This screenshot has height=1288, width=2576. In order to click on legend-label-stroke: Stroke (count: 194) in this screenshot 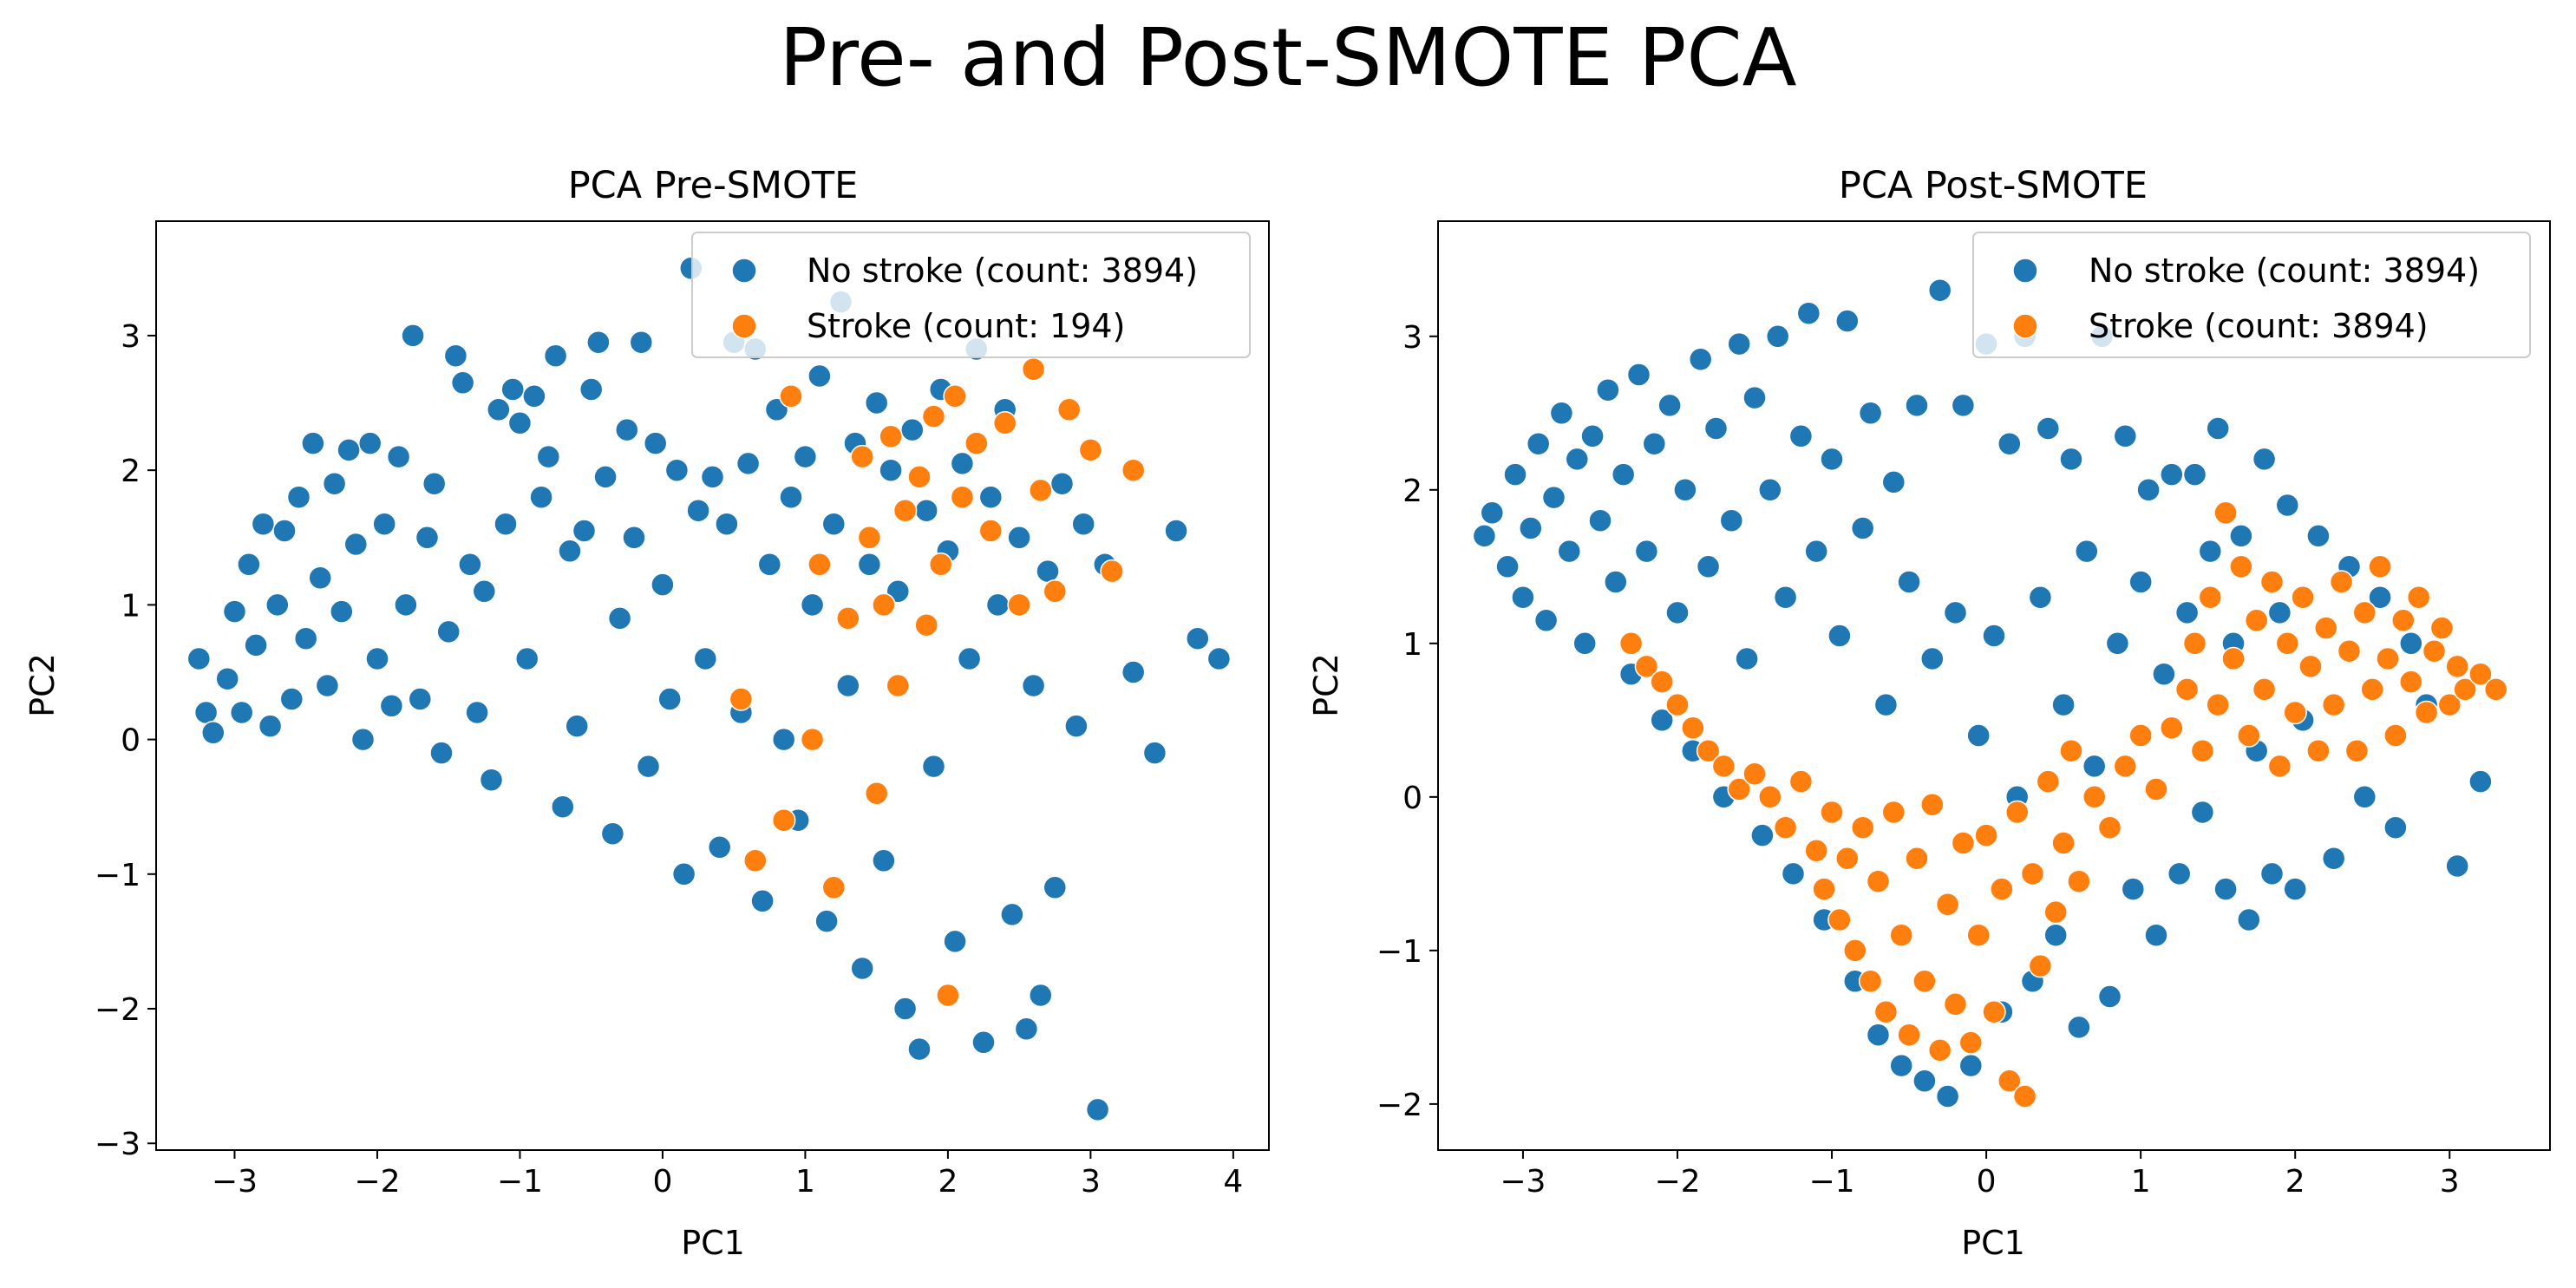, I will do `click(966, 326)`.